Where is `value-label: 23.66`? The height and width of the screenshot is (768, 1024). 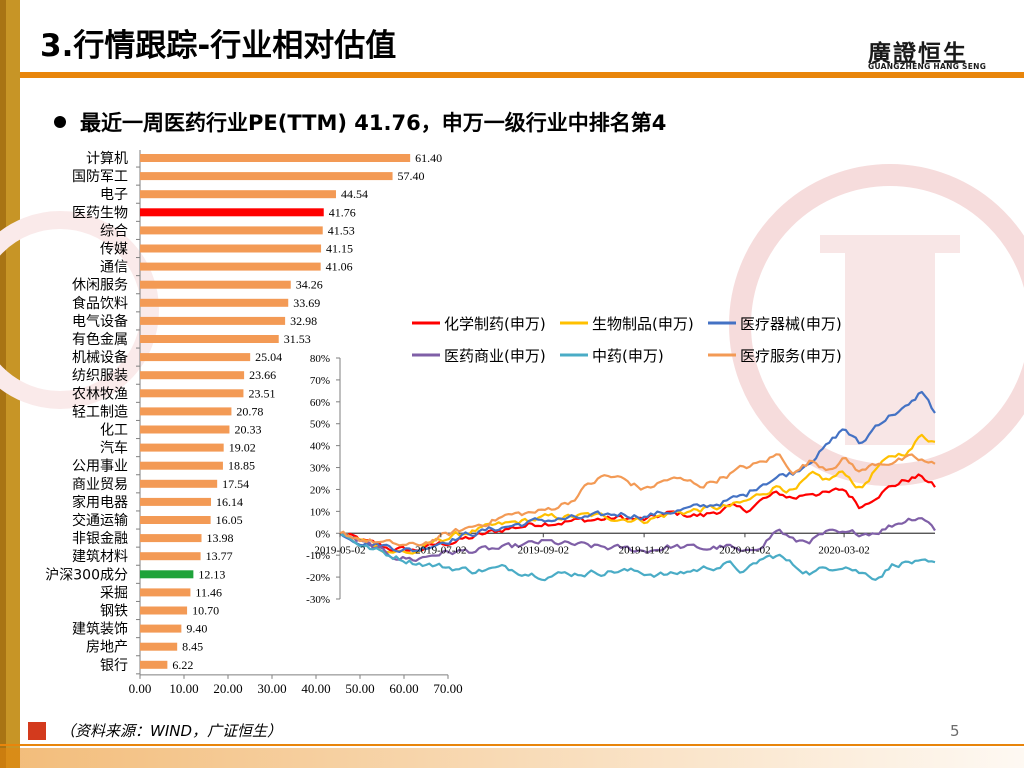 value-label: 23.66 is located at coordinates (262, 375).